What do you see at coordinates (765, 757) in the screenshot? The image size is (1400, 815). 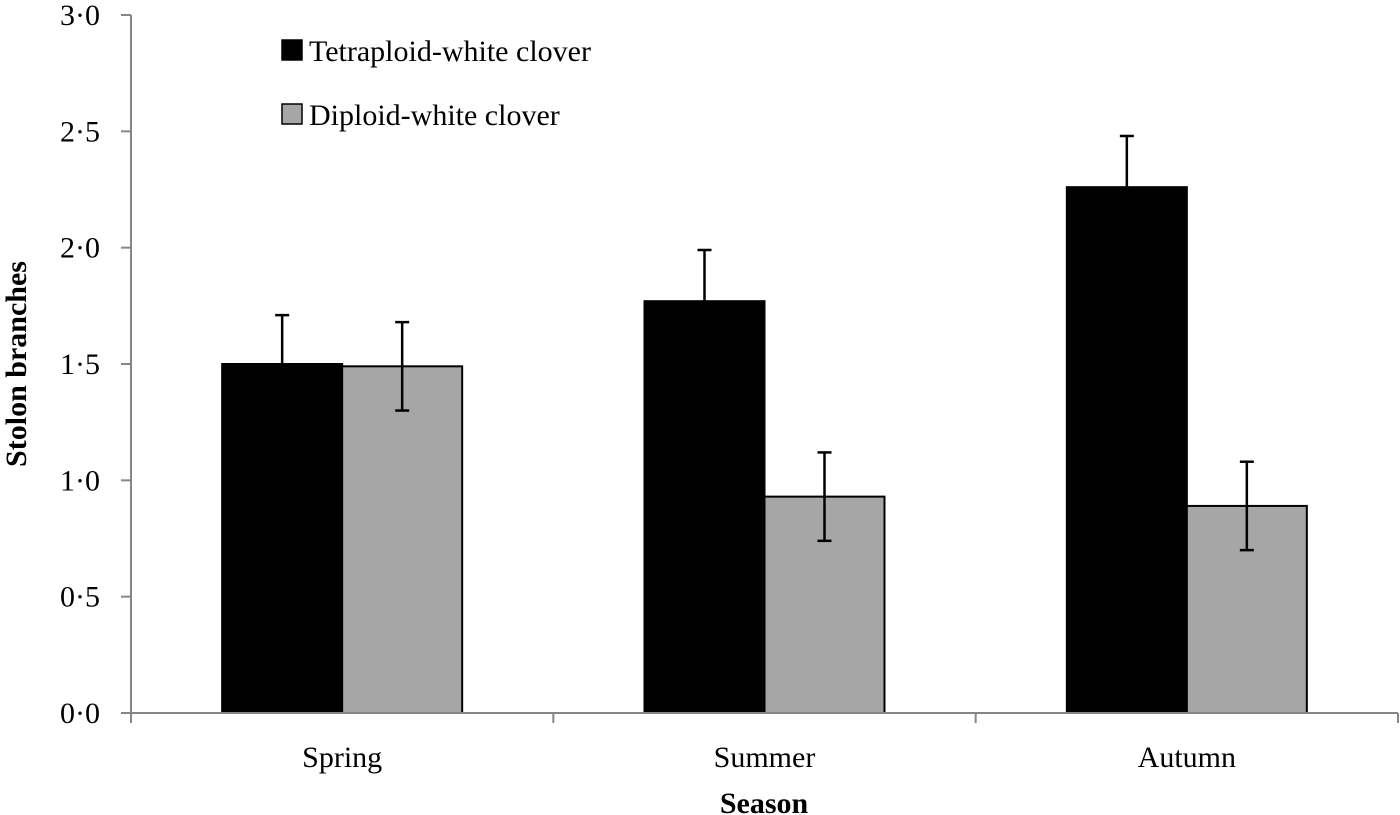 I see `x-category-label: Summer` at bounding box center [765, 757].